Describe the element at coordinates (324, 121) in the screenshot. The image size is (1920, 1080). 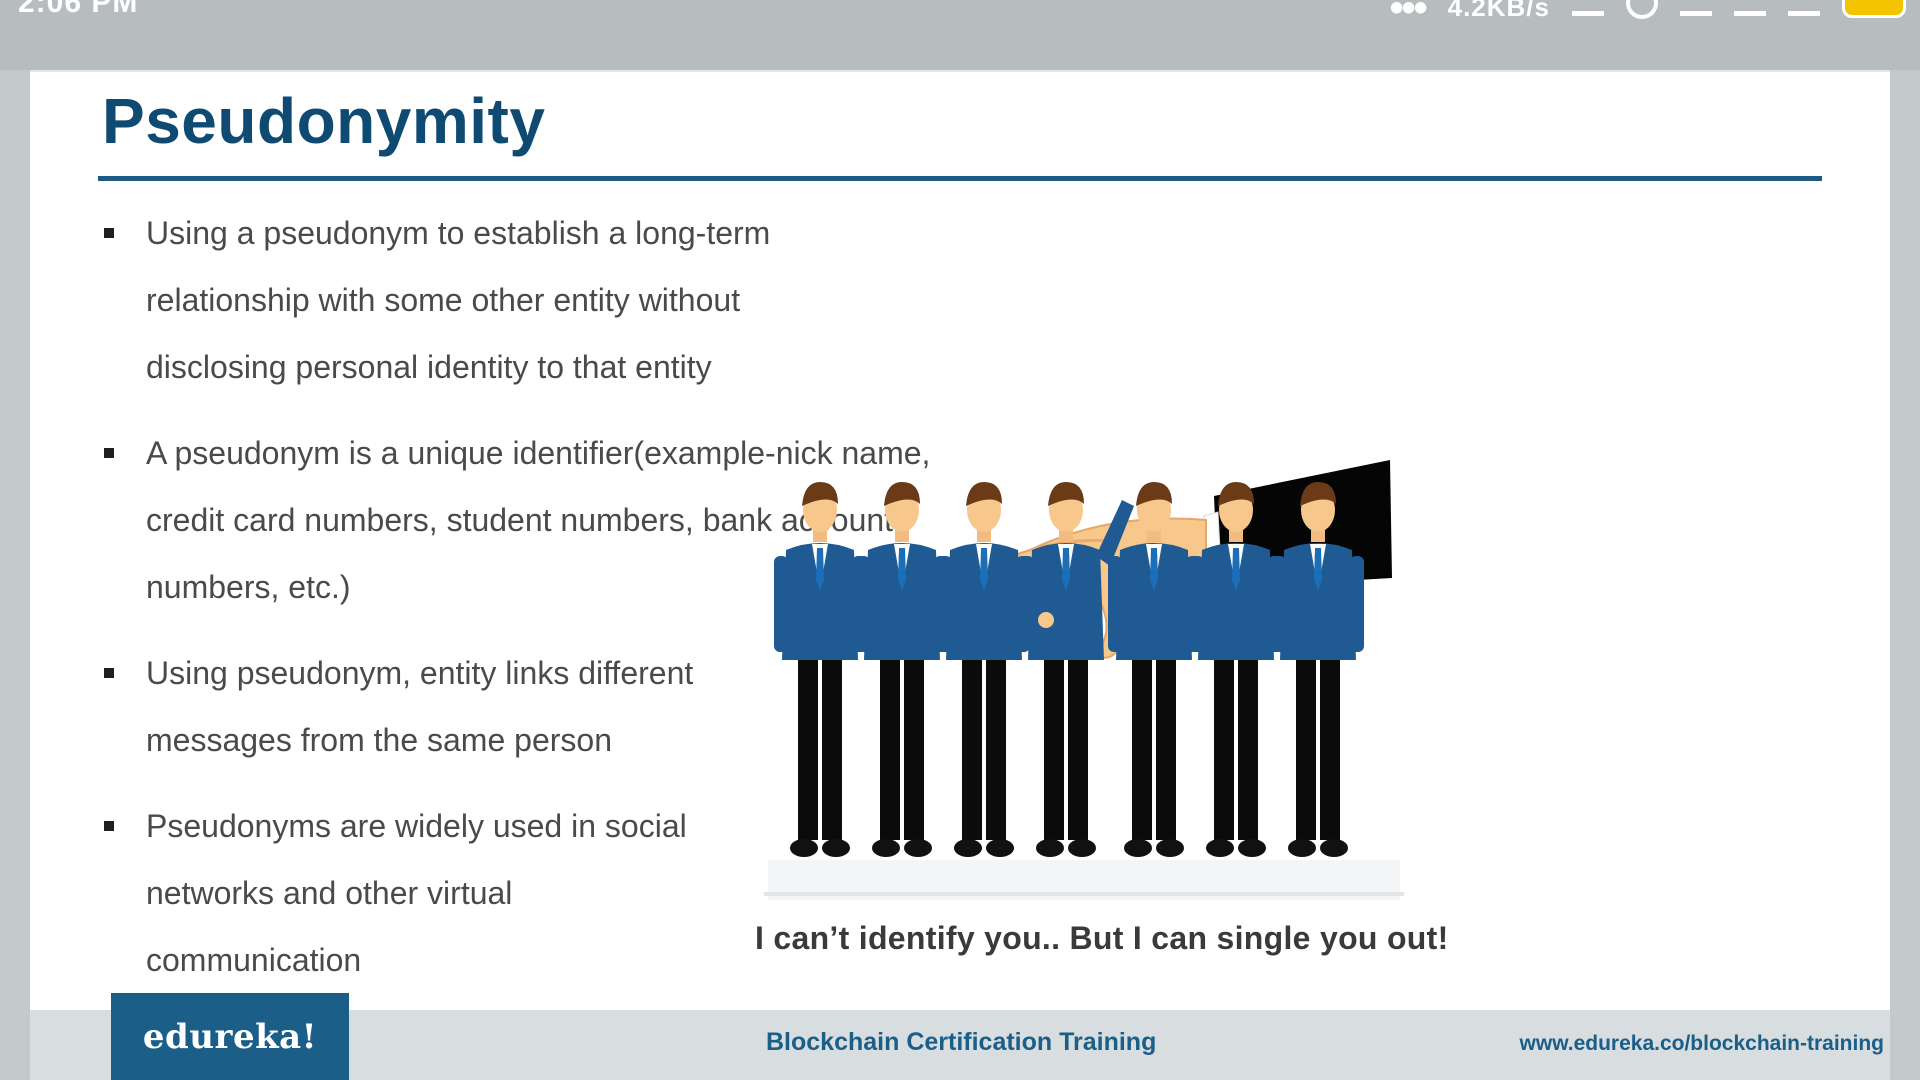
I see `slide-title: Pseudonymity` at that location.